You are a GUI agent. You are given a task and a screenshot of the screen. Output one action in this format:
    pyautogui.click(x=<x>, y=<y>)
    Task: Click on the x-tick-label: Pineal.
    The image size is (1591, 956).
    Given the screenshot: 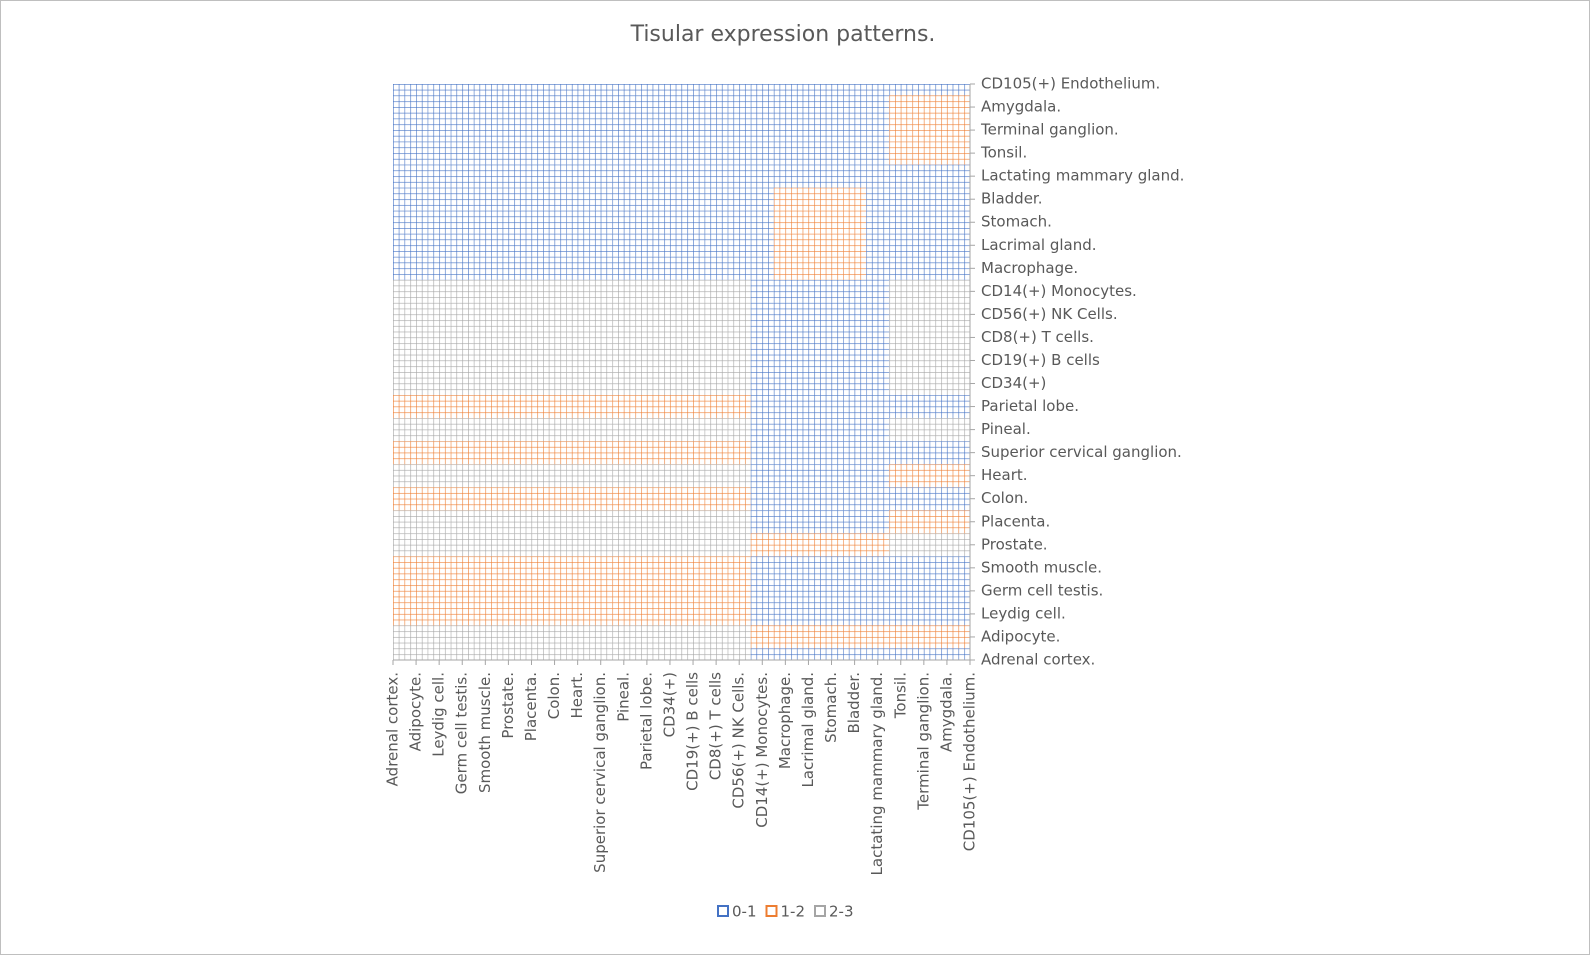 What is the action you would take?
    pyautogui.click(x=623, y=697)
    